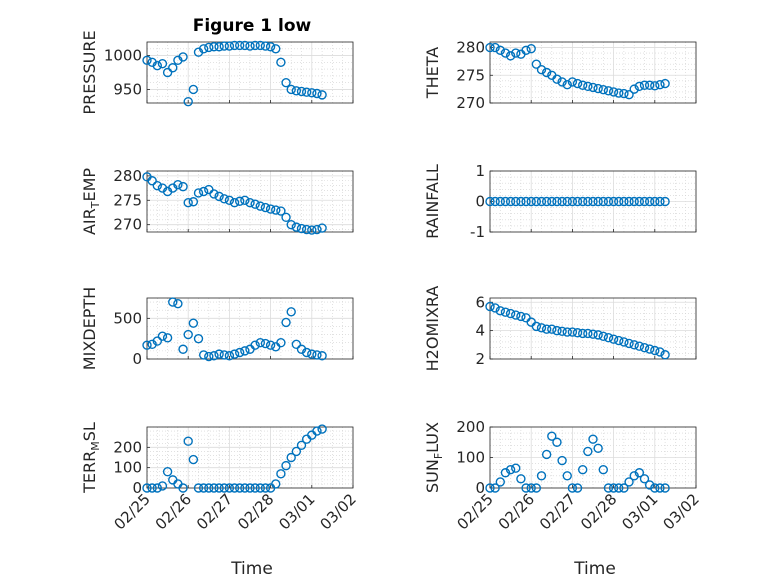 The image size is (778, 583). Describe the element at coordinates (214, 511) in the screenshot. I see `x-tick-label: 02/27` at that location.